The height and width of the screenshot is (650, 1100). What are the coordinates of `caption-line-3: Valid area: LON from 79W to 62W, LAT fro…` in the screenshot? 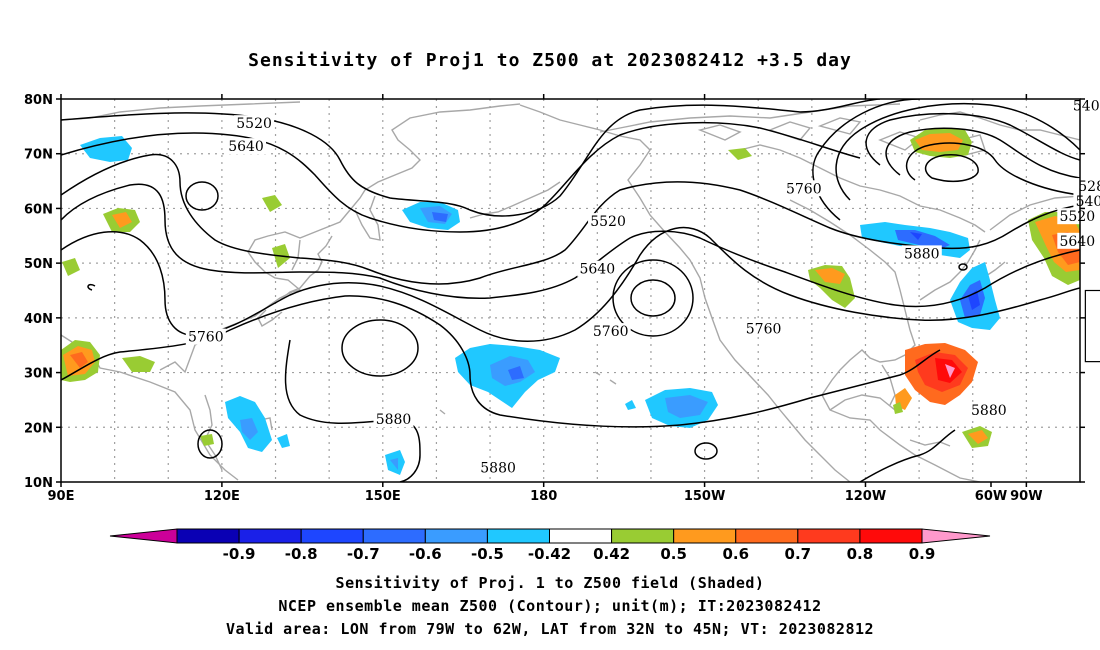 It's located at (550, 629).